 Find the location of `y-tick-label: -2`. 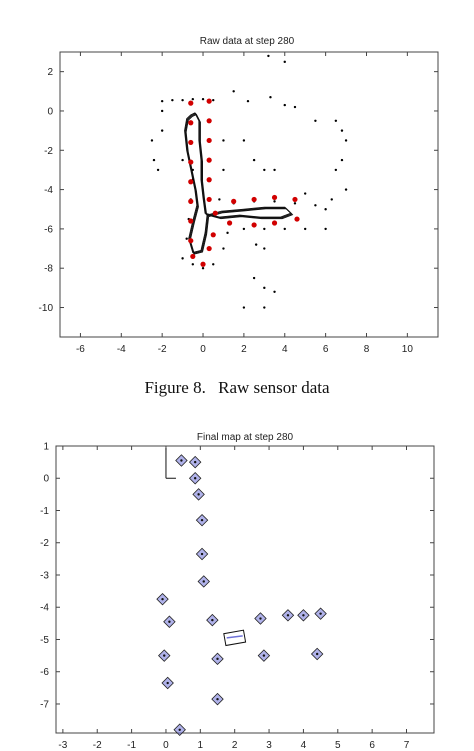

y-tick-label: -2 is located at coordinates (44, 543).